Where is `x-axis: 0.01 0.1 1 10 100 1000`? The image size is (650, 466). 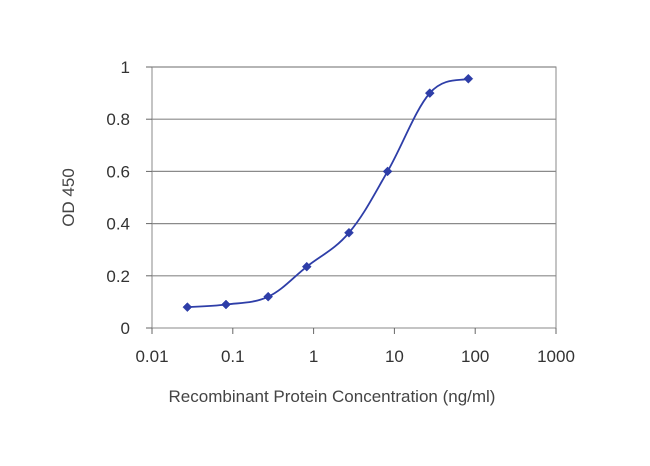 x-axis: 0.01 0.1 1 10 100 1000 is located at coordinates (355, 347).